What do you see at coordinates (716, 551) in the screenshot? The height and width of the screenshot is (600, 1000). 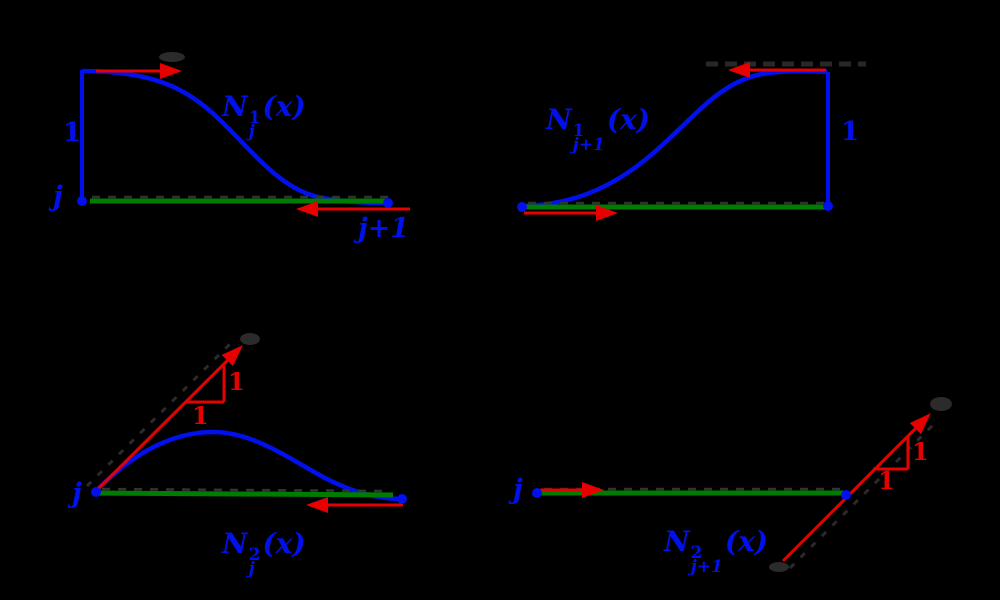 I see `function-label-n2j1: N 2 j+1 (x)` at bounding box center [716, 551].